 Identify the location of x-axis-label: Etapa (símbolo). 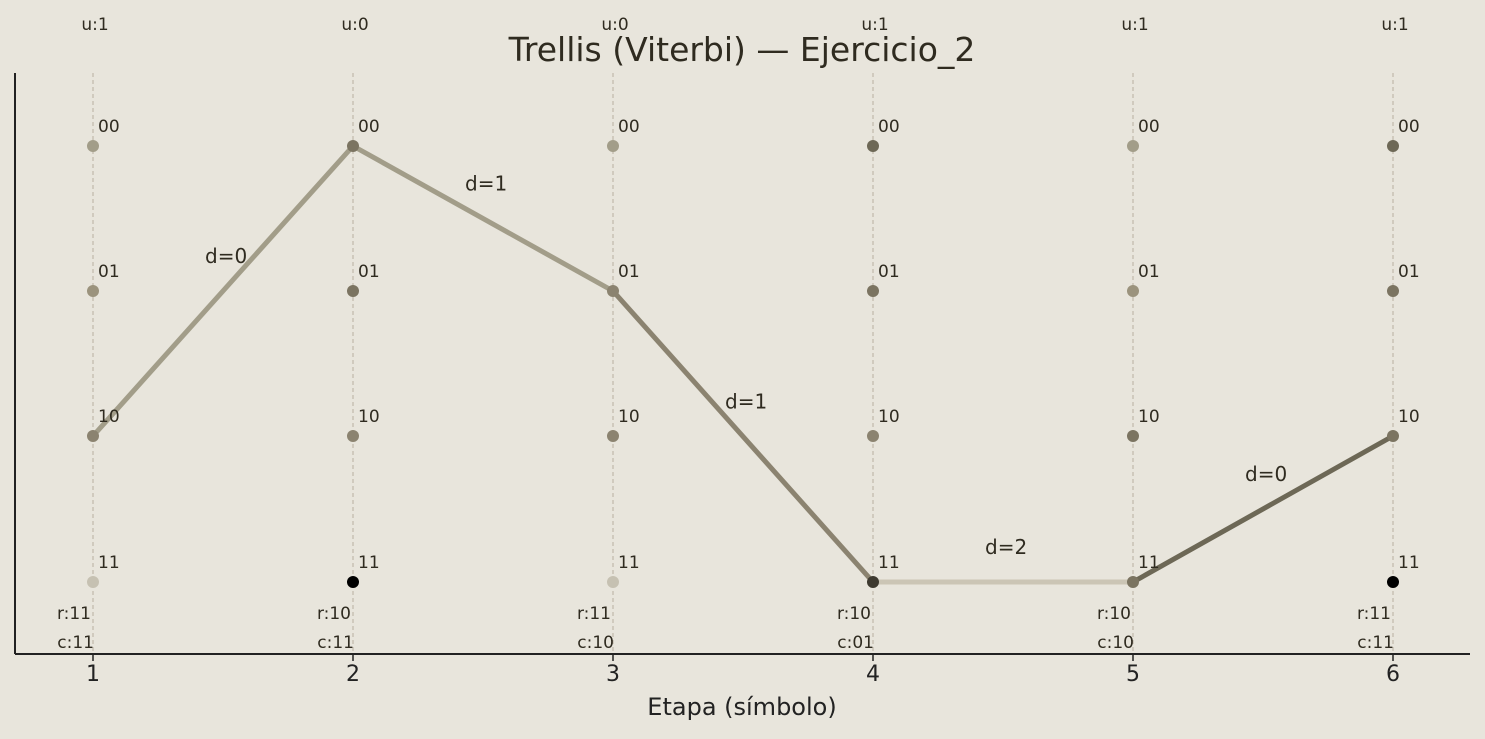
(741, 707).